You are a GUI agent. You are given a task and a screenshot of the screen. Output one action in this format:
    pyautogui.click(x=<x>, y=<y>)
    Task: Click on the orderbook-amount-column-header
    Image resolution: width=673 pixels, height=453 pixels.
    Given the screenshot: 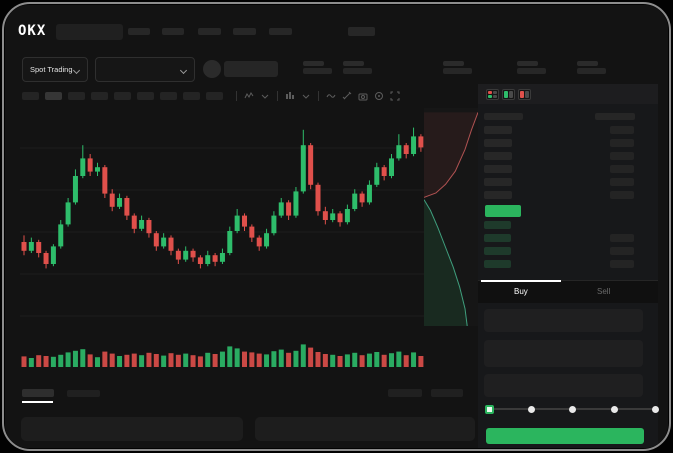 What is the action you would take?
    pyautogui.click(x=615, y=116)
    